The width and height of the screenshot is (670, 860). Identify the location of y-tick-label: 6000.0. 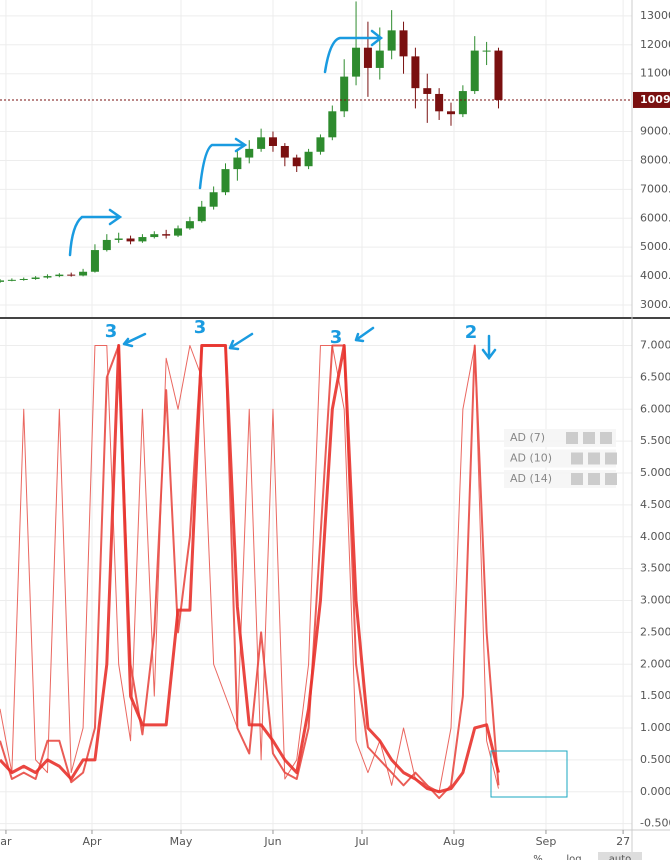
(655, 217).